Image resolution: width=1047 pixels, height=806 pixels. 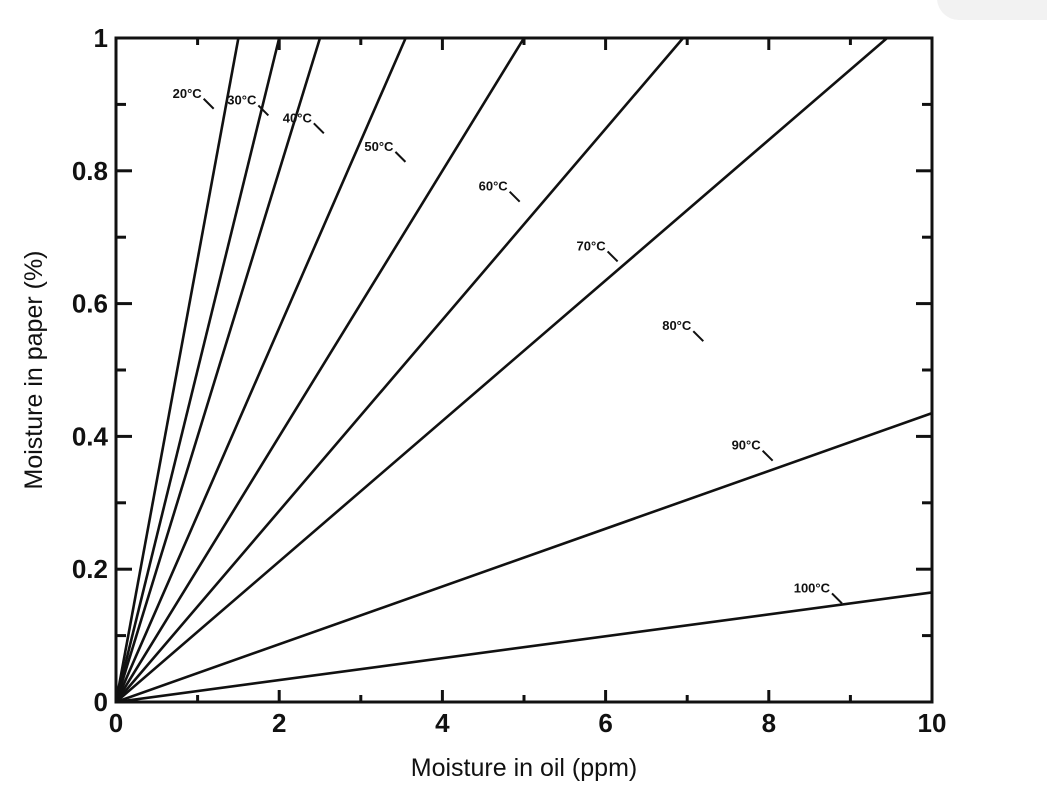 I want to click on x-tick-label: 4, so click(x=442, y=723).